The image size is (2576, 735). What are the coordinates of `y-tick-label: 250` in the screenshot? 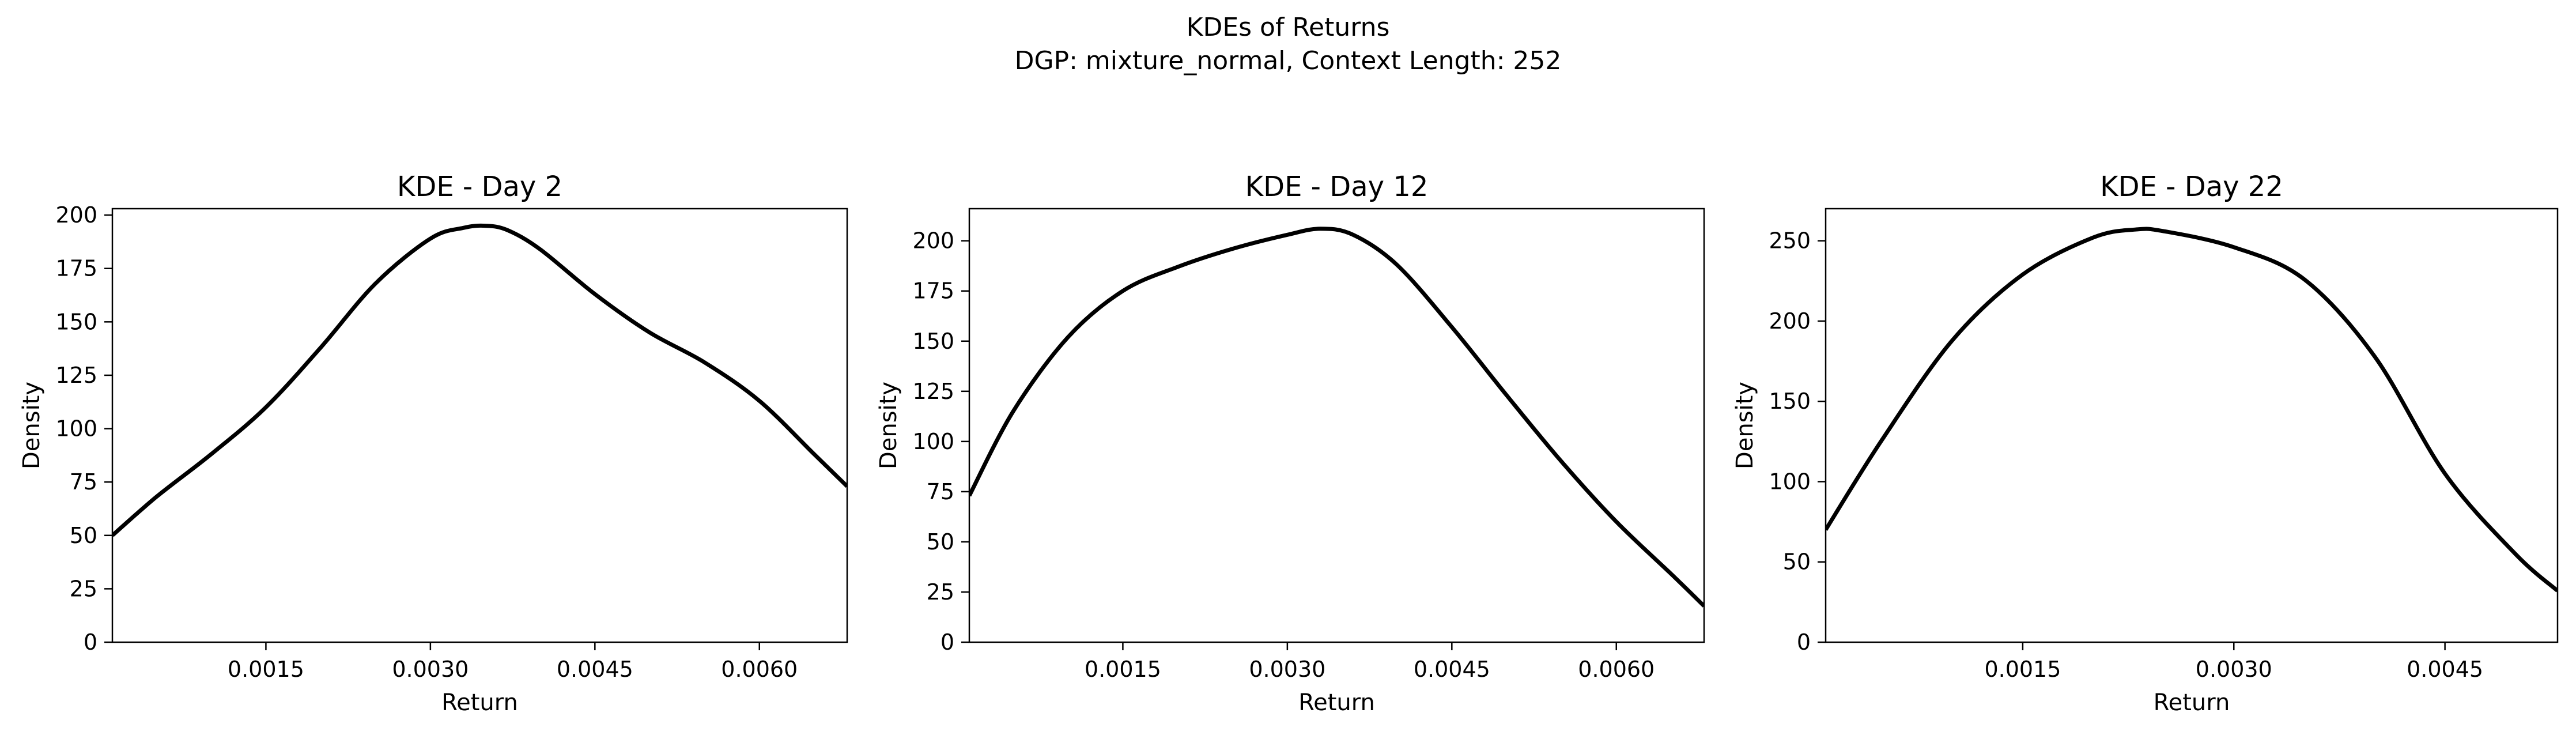 It's located at (1790, 241).